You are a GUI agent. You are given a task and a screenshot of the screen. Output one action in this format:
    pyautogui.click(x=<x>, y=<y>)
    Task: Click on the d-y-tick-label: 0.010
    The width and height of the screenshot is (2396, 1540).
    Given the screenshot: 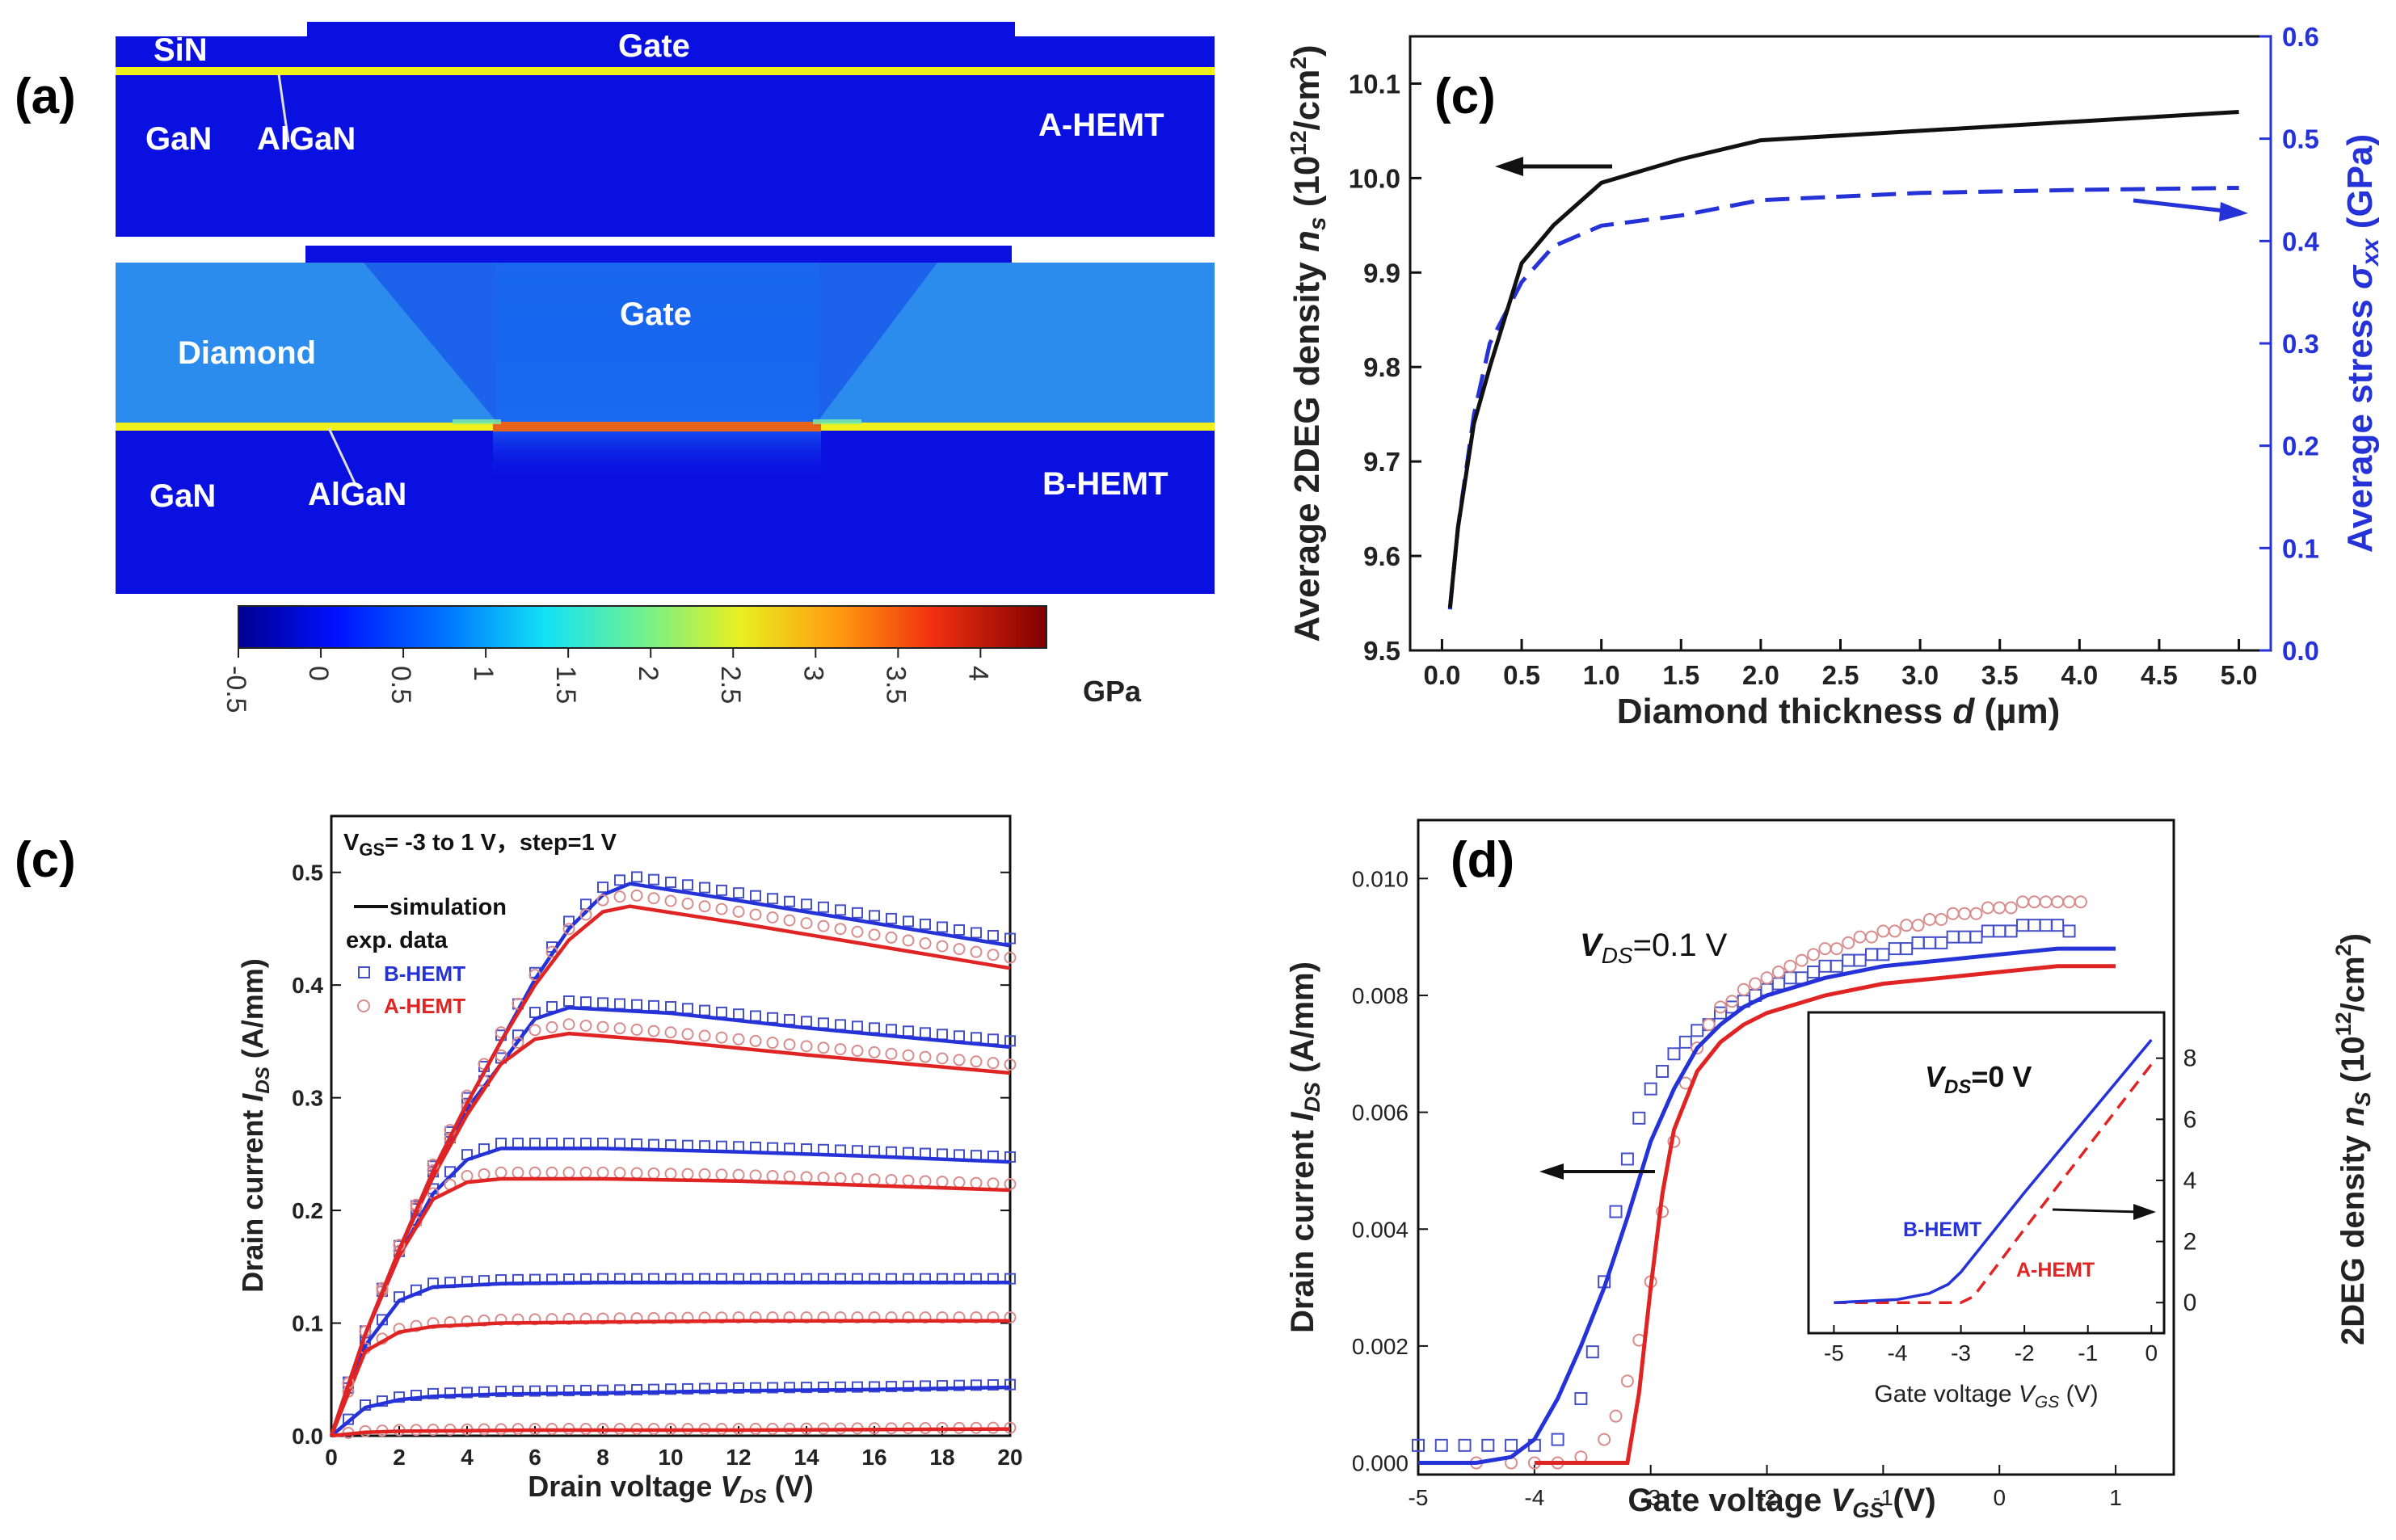 What is the action you would take?
    pyautogui.click(x=1380, y=878)
    